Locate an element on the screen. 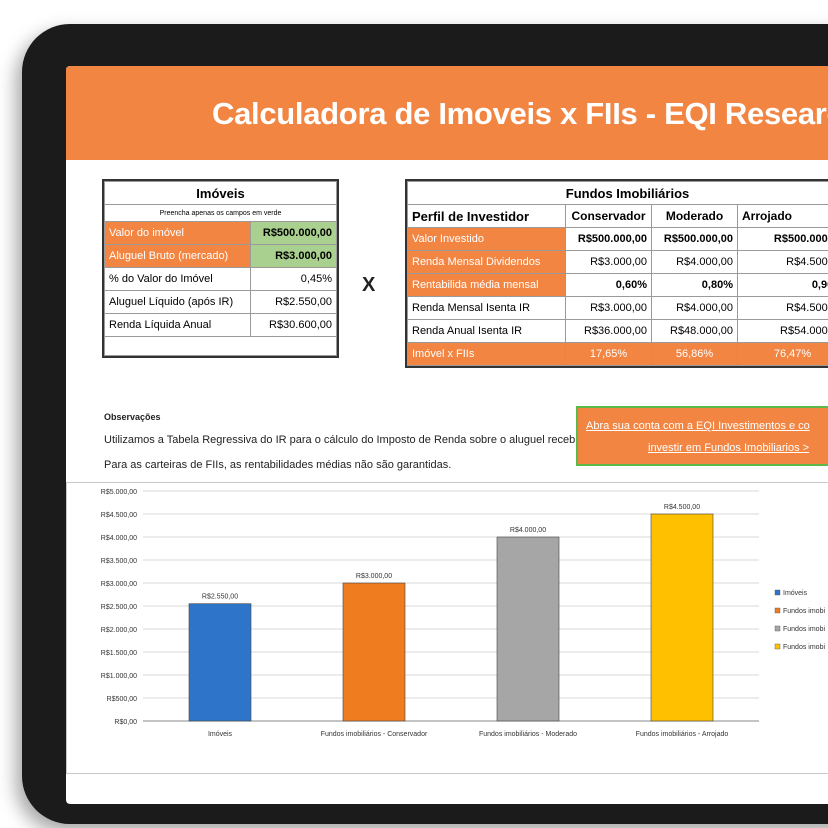 Image resolution: width=828 pixels, height=828 pixels. aluguel-bruto-label: Aluguel Bruto (mercado) is located at coordinates (177, 256).